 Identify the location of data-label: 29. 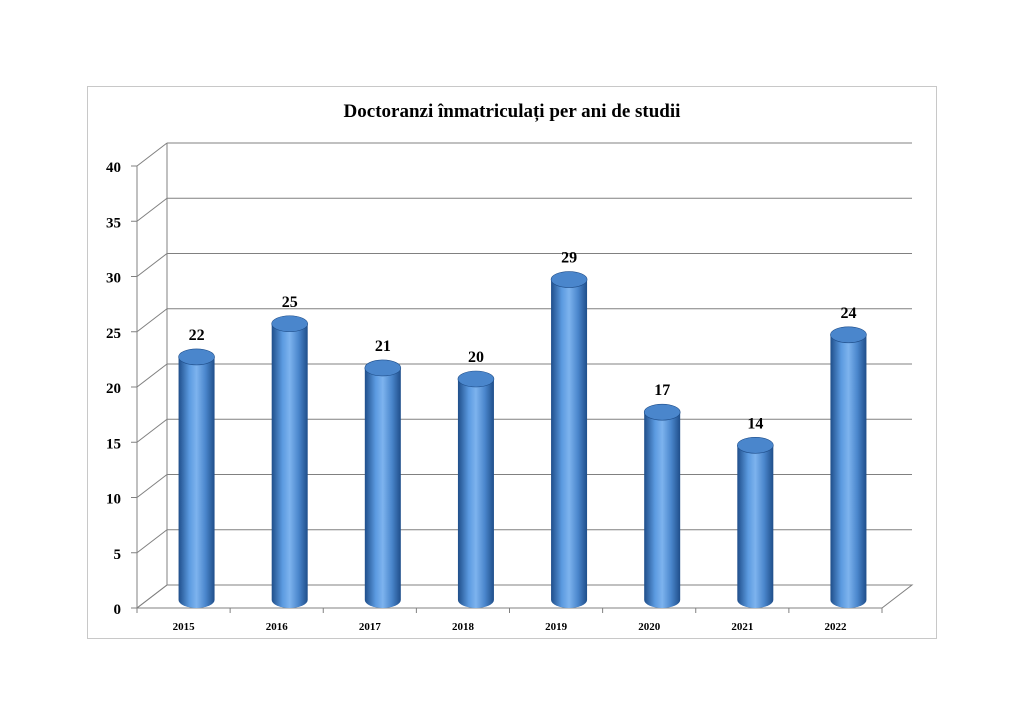
(569, 258).